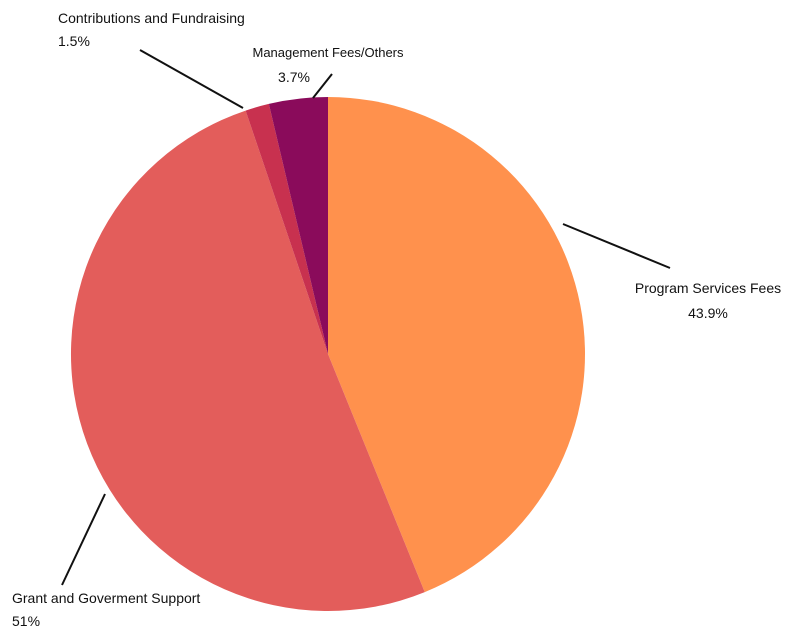  What do you see at coordinates (298, 225) in the screenshot?
I see `slice-management-fees` at bounding box center [298, 225].